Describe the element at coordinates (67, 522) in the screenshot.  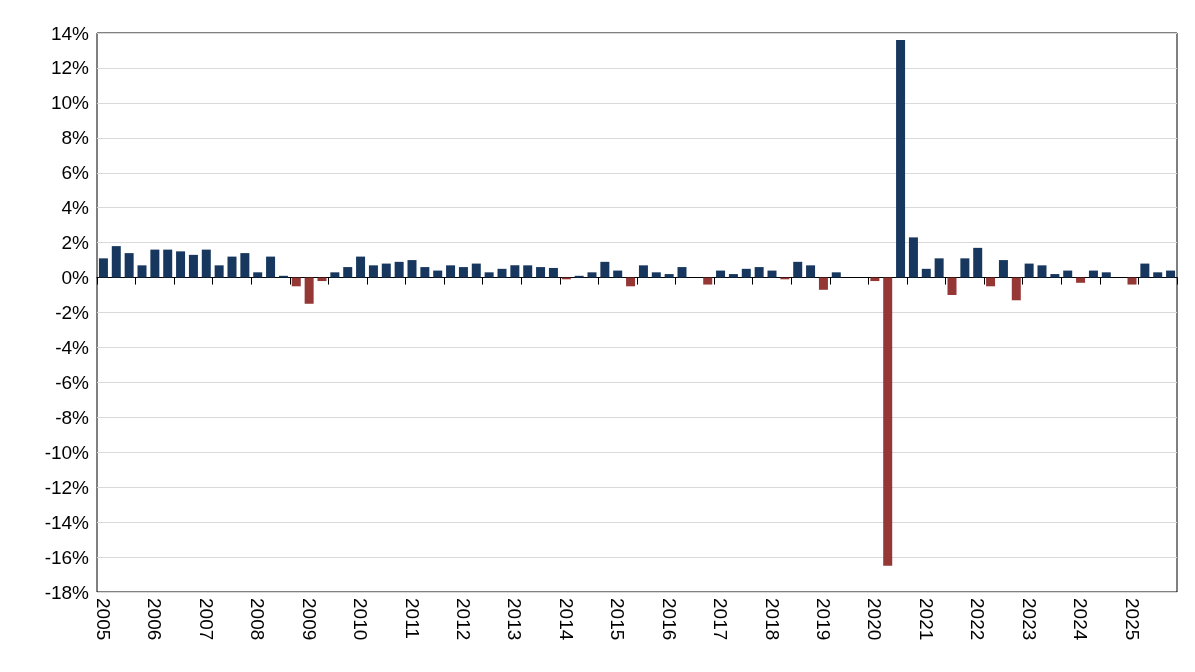
I see `y-tick-label: -14%` at that location.